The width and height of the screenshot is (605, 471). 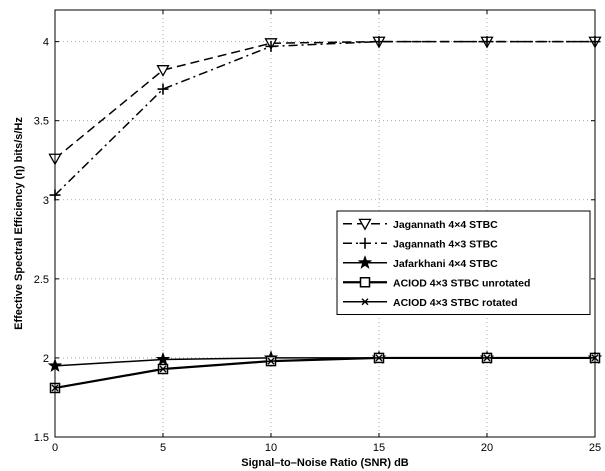 What do you see at coordinates (41, 122) in the screenshot?
I see `y-tick-label: 3.5` at bounding box center [41, 122].